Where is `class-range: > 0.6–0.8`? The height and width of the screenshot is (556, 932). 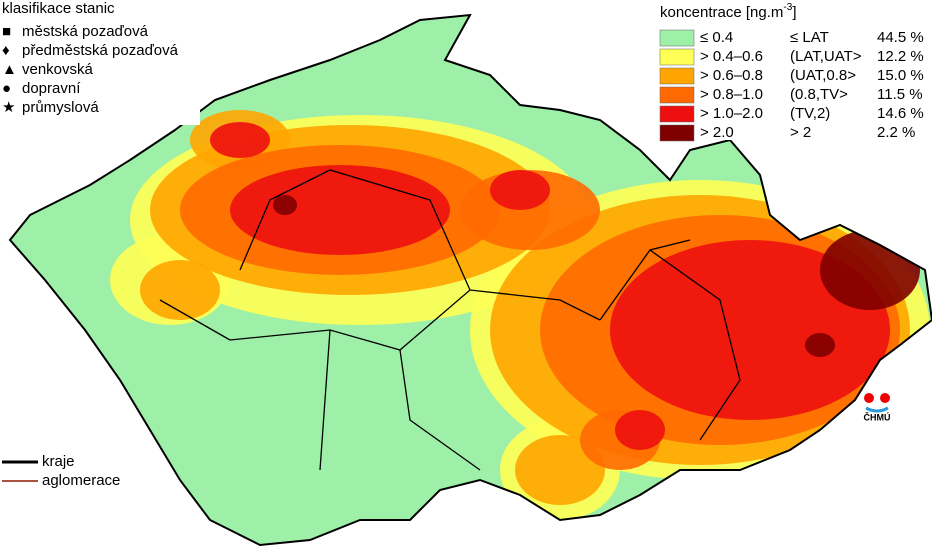 class-range: > 0.6–0.8 is located at coordinates (731, 75).